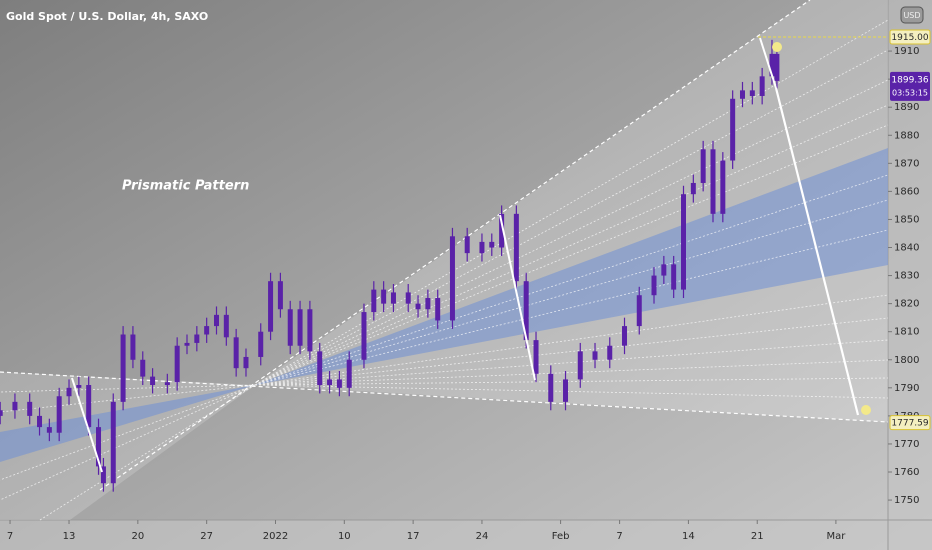 The height and width of the screenshot is (550, 932). I want to click on annotation: Prismatic Pattern, so click(185, 186).